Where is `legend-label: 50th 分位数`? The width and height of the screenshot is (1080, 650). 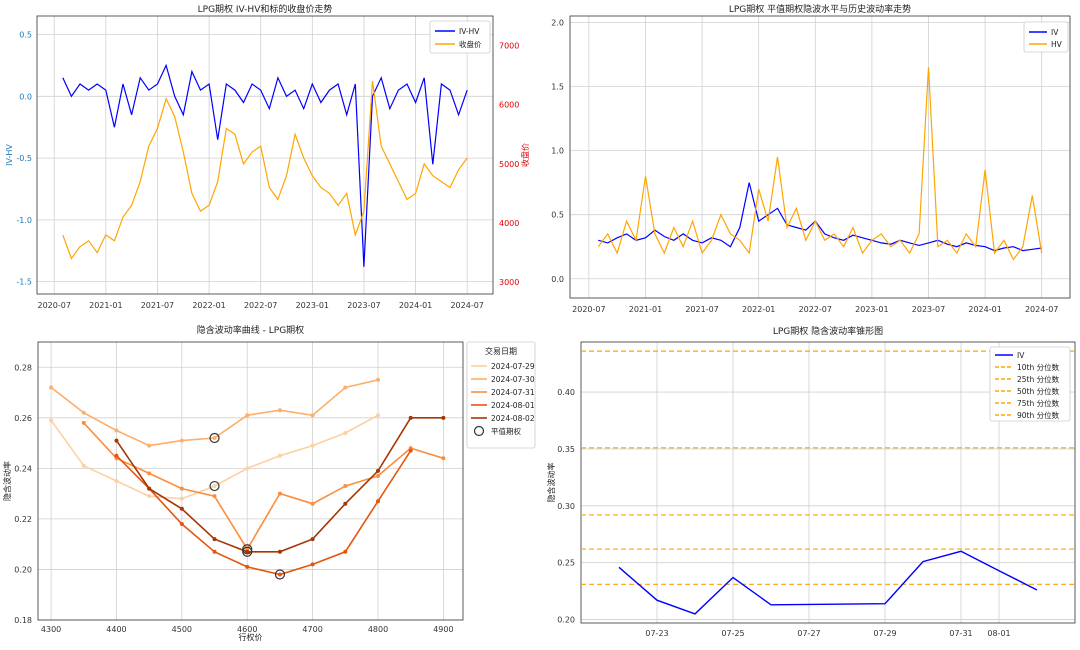 legend-label: 50th 分位数 is located at coordinates (1038, 391).